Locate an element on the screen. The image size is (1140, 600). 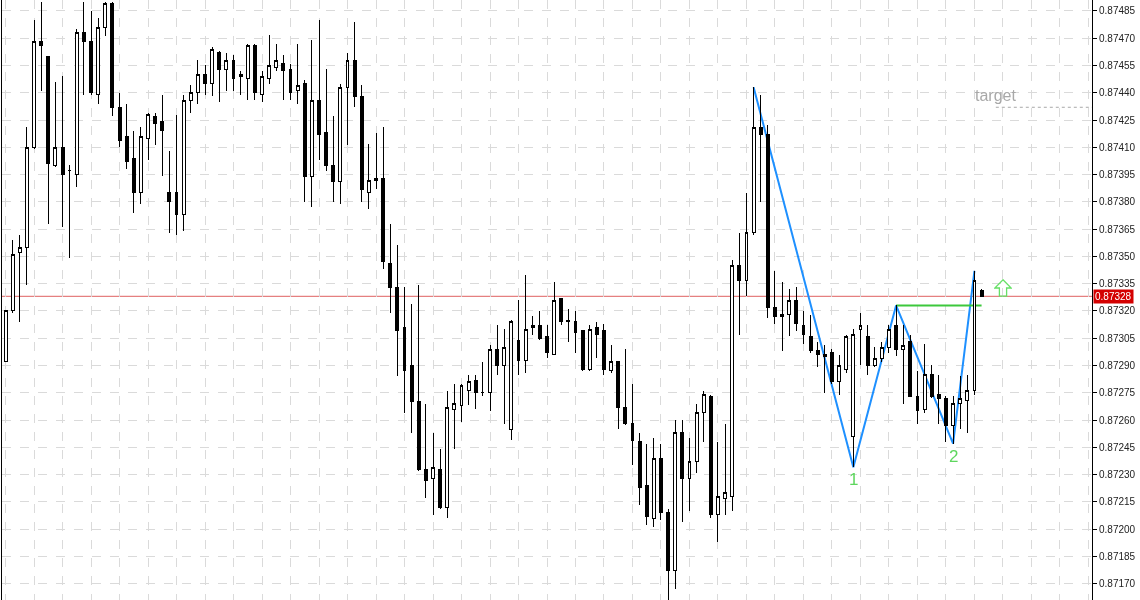
y-tick-label: 0.87365 is located at coordinates (1117, 229).